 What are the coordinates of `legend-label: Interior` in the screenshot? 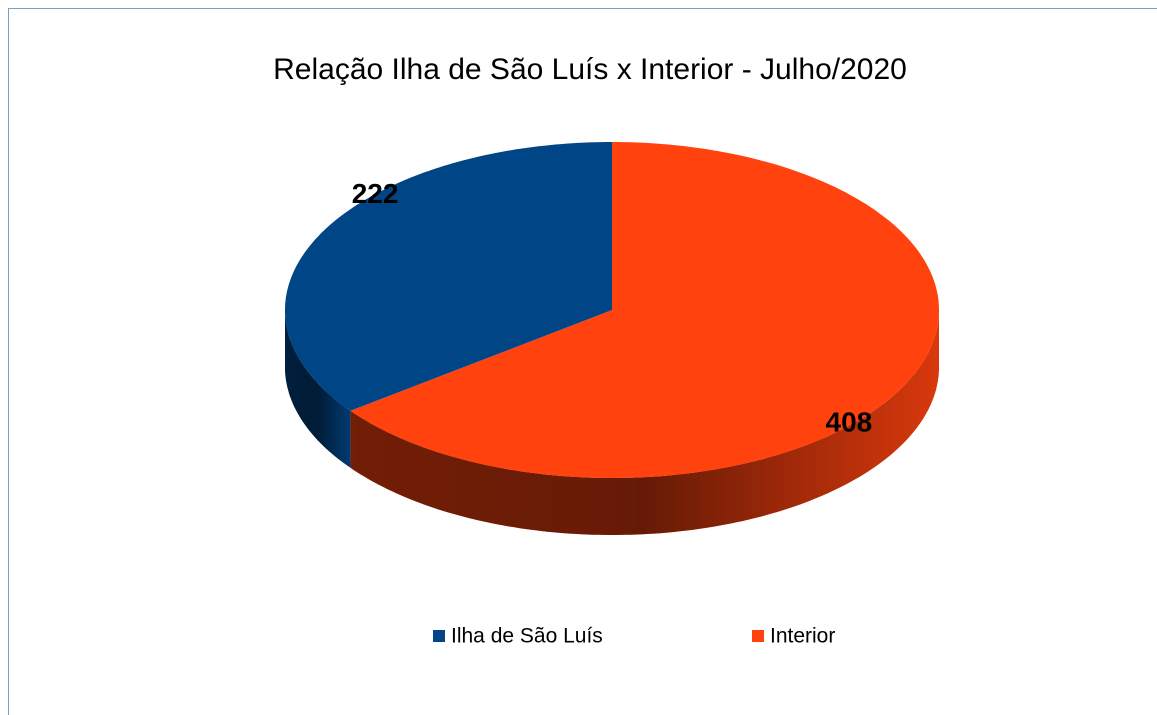 It's located at (802, 636).